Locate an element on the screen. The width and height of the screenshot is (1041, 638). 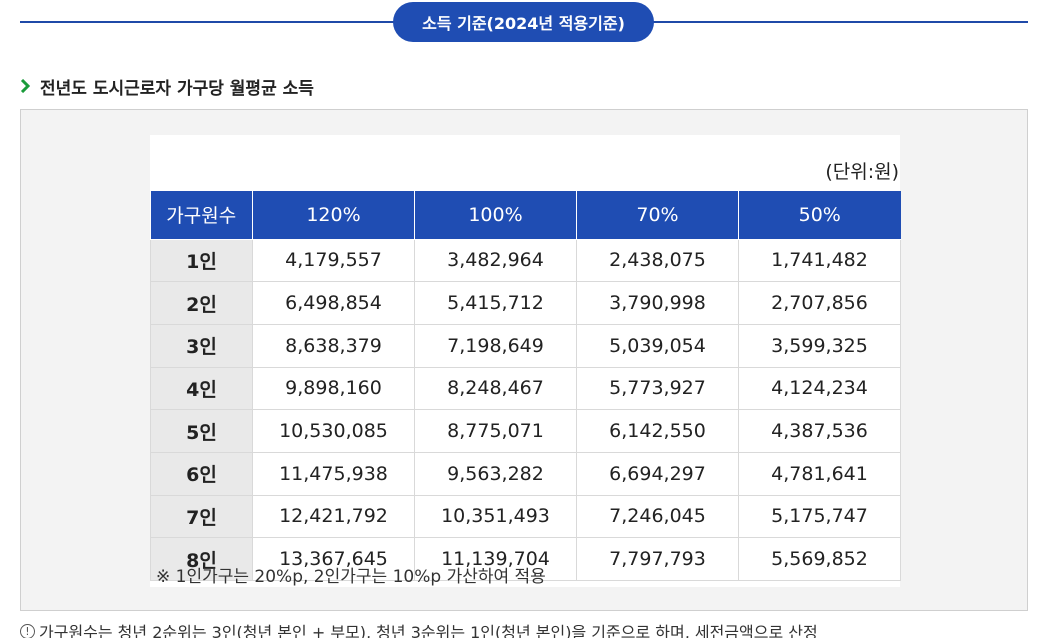
income-value-cell: 10,351,493 is located at coordinates (495, 516).